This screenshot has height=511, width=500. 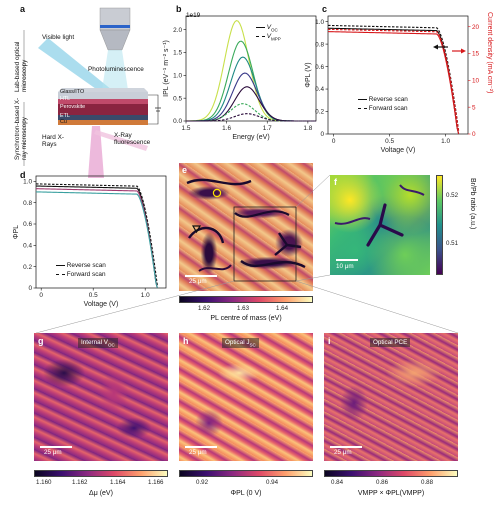 I want to click on y-tick-label: 0.5, so click(x=177, y=98).